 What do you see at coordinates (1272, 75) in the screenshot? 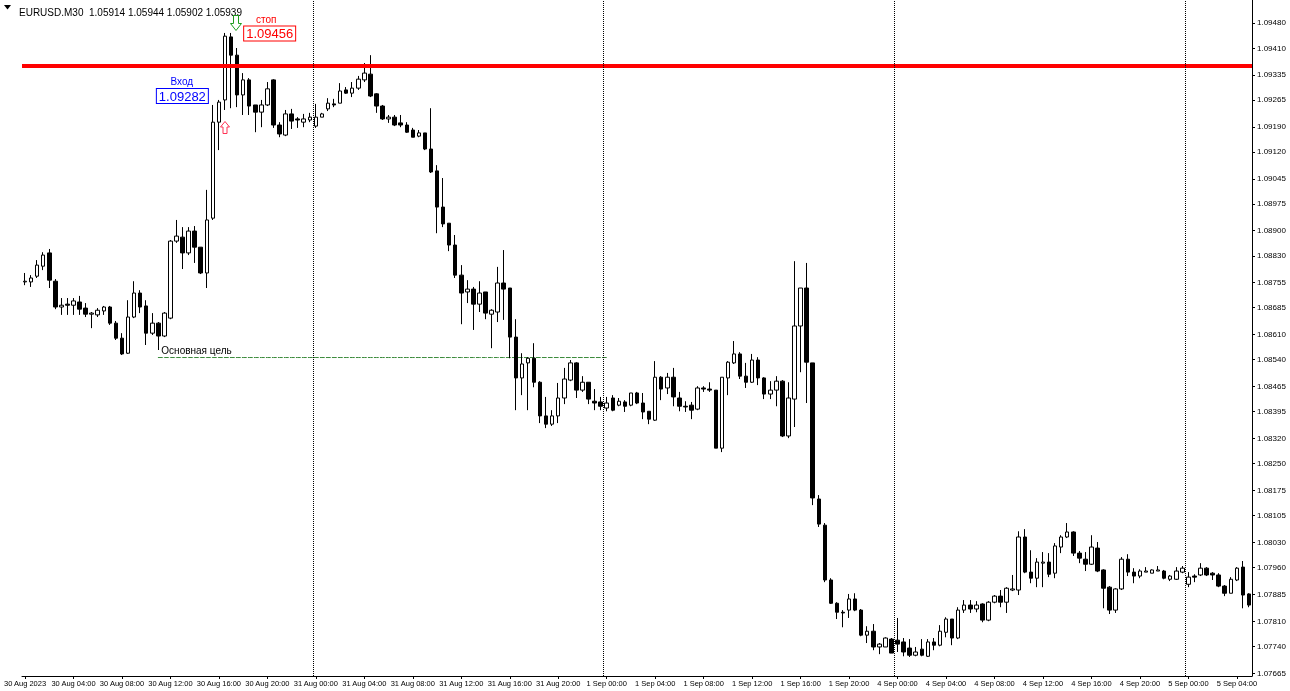
I see `y-tick-label: 1.09335` at bounding box center [1272, 75].